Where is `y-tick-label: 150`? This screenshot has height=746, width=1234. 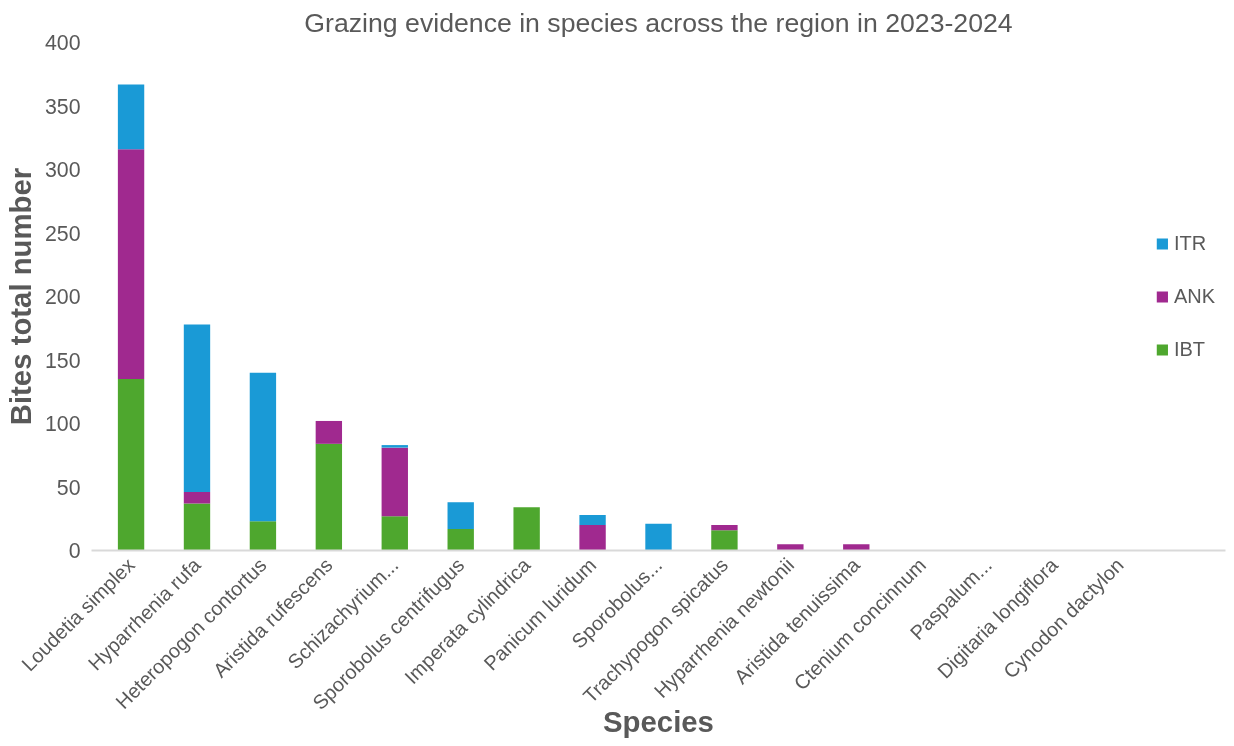 y-tick-label: 150 is located at coordinates (62, 360).